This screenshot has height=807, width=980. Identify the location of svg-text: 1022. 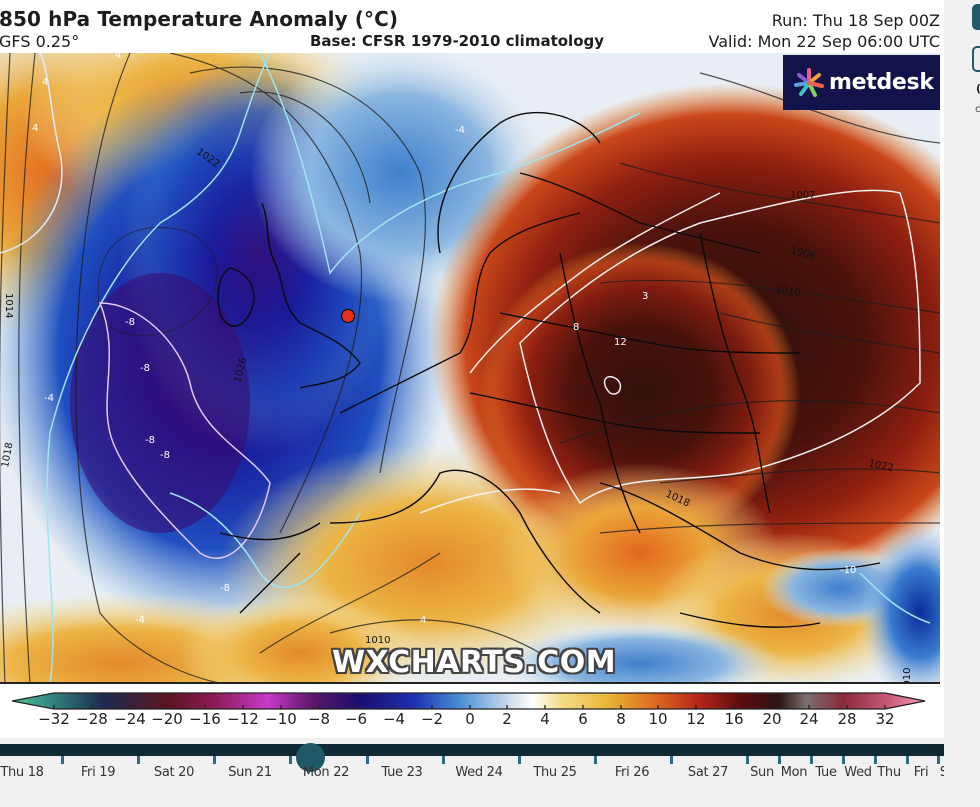
(880, 466).